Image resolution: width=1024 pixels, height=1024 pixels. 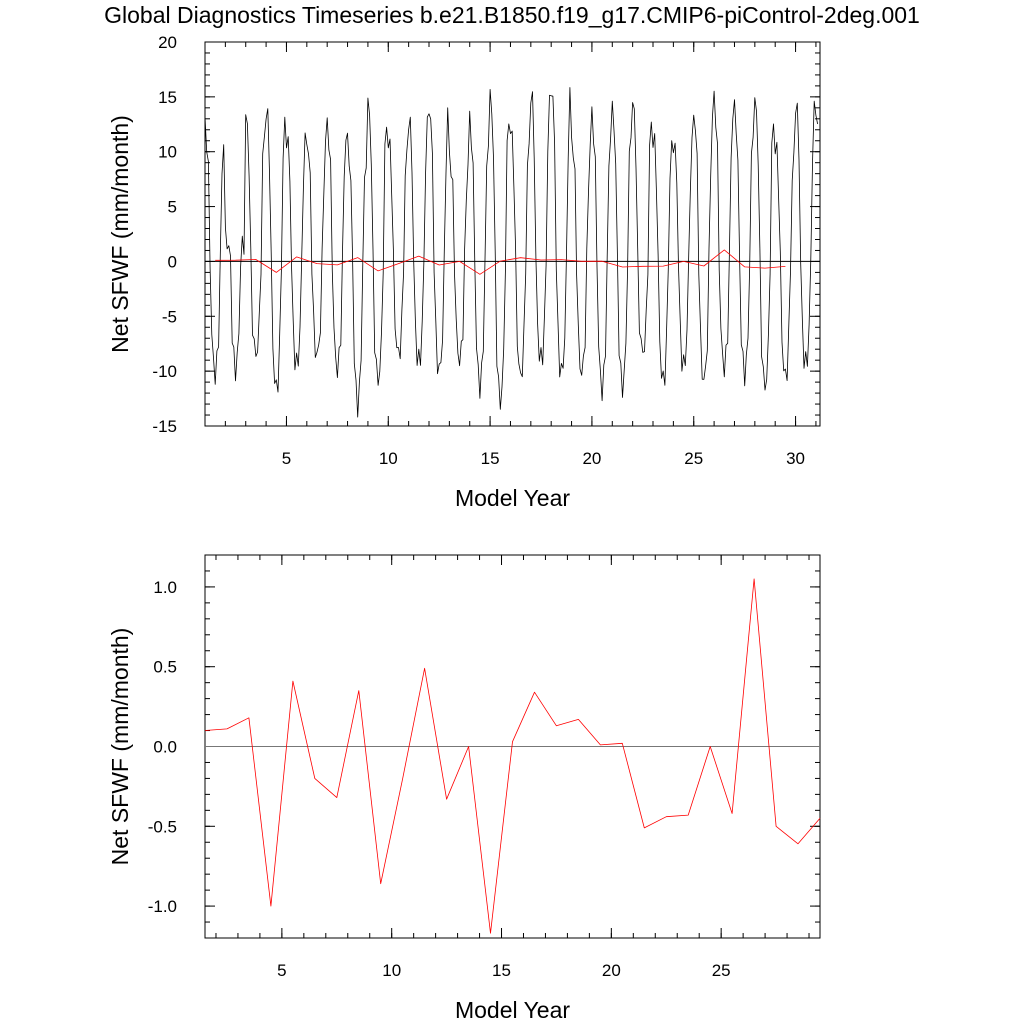 What do you see at coordinates (165, 747) in the screenshot?
I see `y-tick-label: 0.0` at bounding box center [165, 747].